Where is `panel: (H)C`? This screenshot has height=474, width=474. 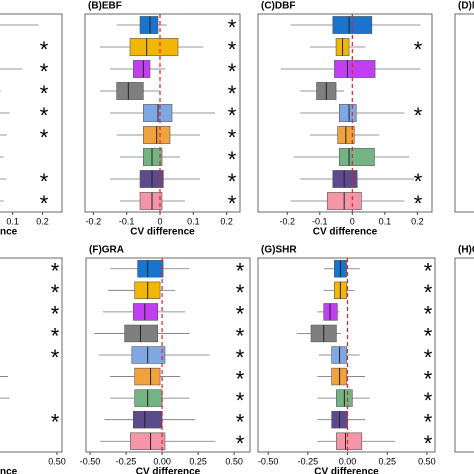
panel: (H)C is located at coordinates (464, 349).